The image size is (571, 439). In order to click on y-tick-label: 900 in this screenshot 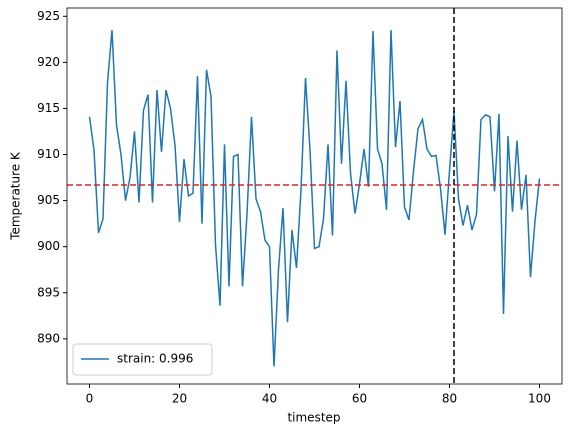, I will do `click(48, 246)`.